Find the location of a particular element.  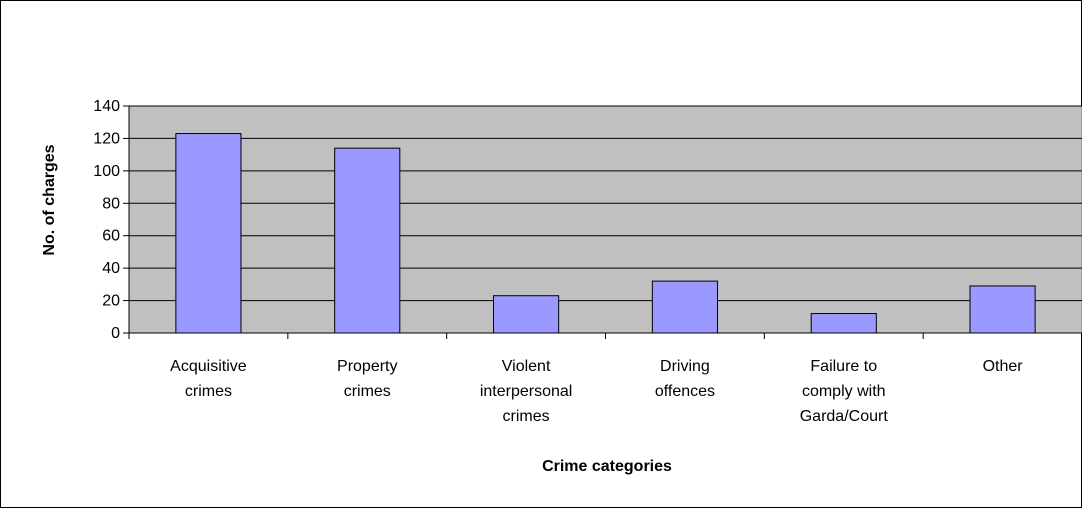

x-axis-title: Crime categories is located at coordinates (607, 466).